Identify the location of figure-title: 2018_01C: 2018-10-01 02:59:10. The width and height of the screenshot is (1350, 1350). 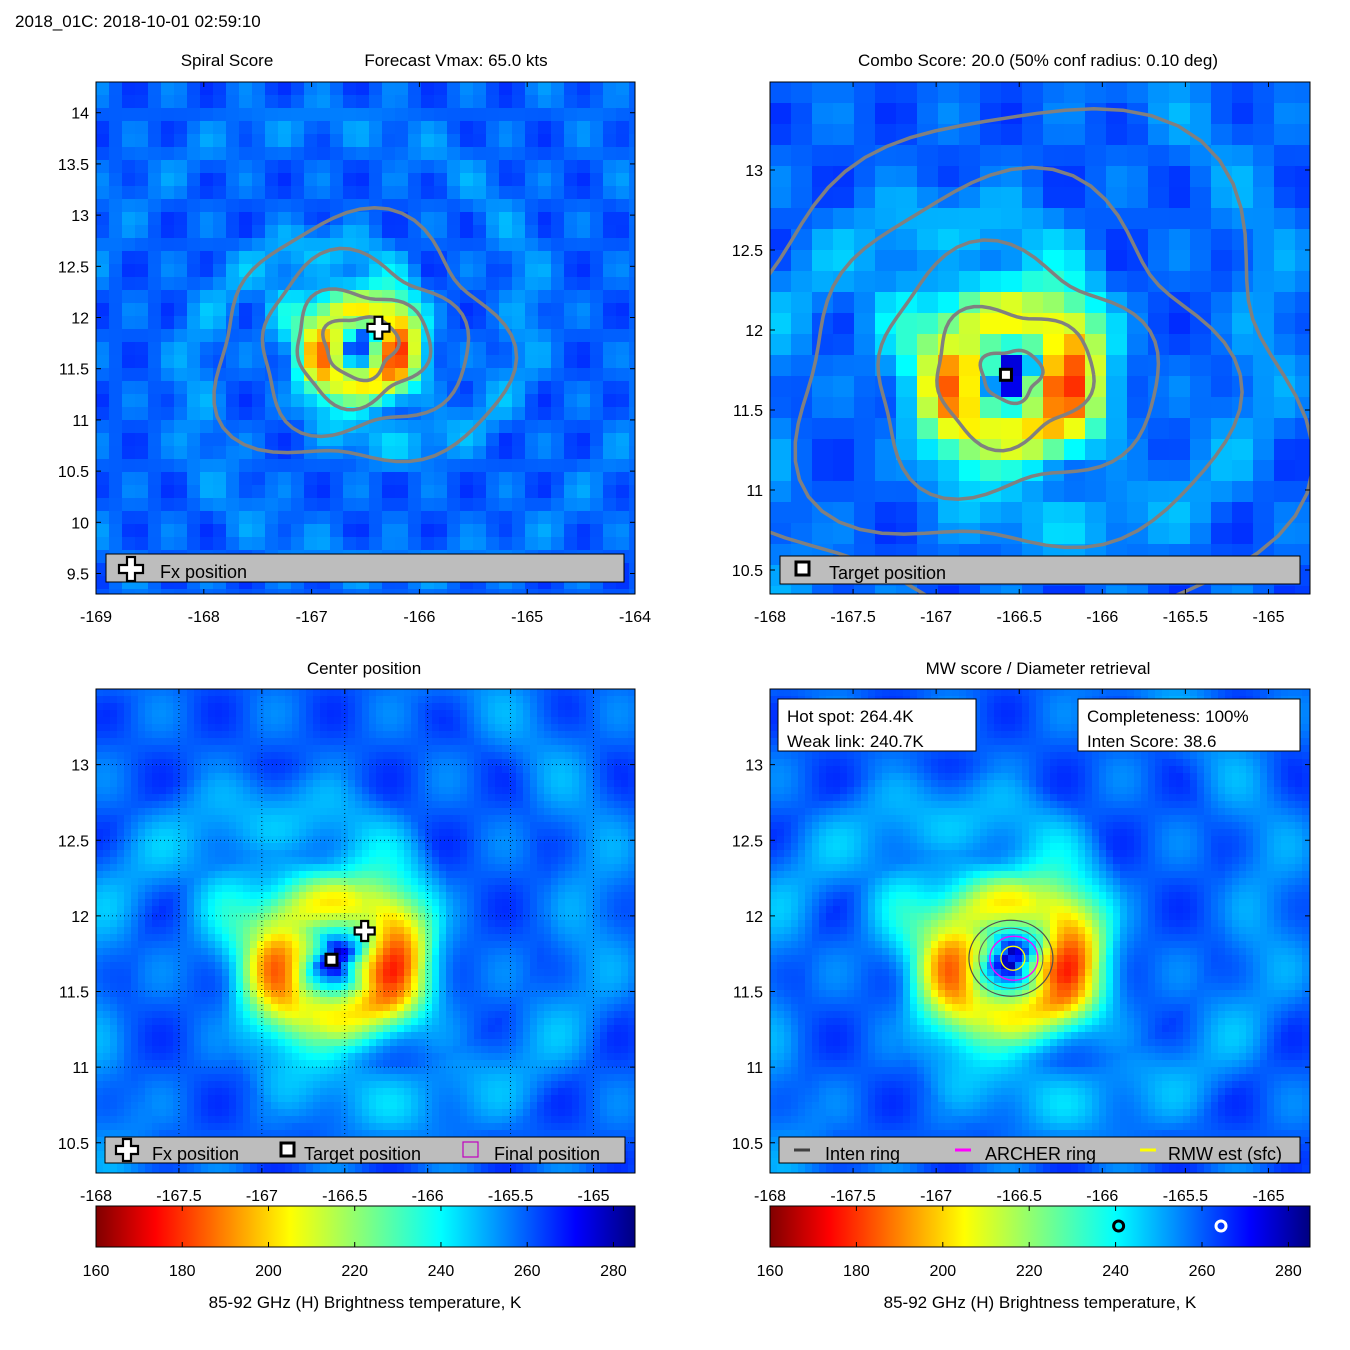
(138, 21).